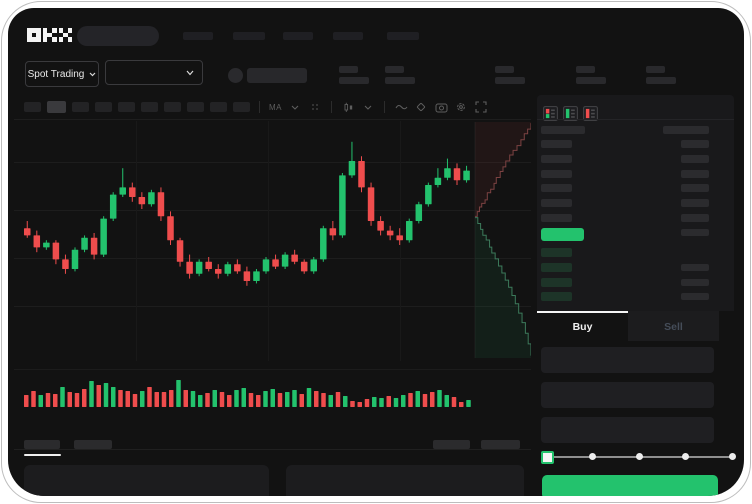 The height and width of the screenshot is (504, 752). I want to click on camera-screenshot-icon, so click(441, 107).